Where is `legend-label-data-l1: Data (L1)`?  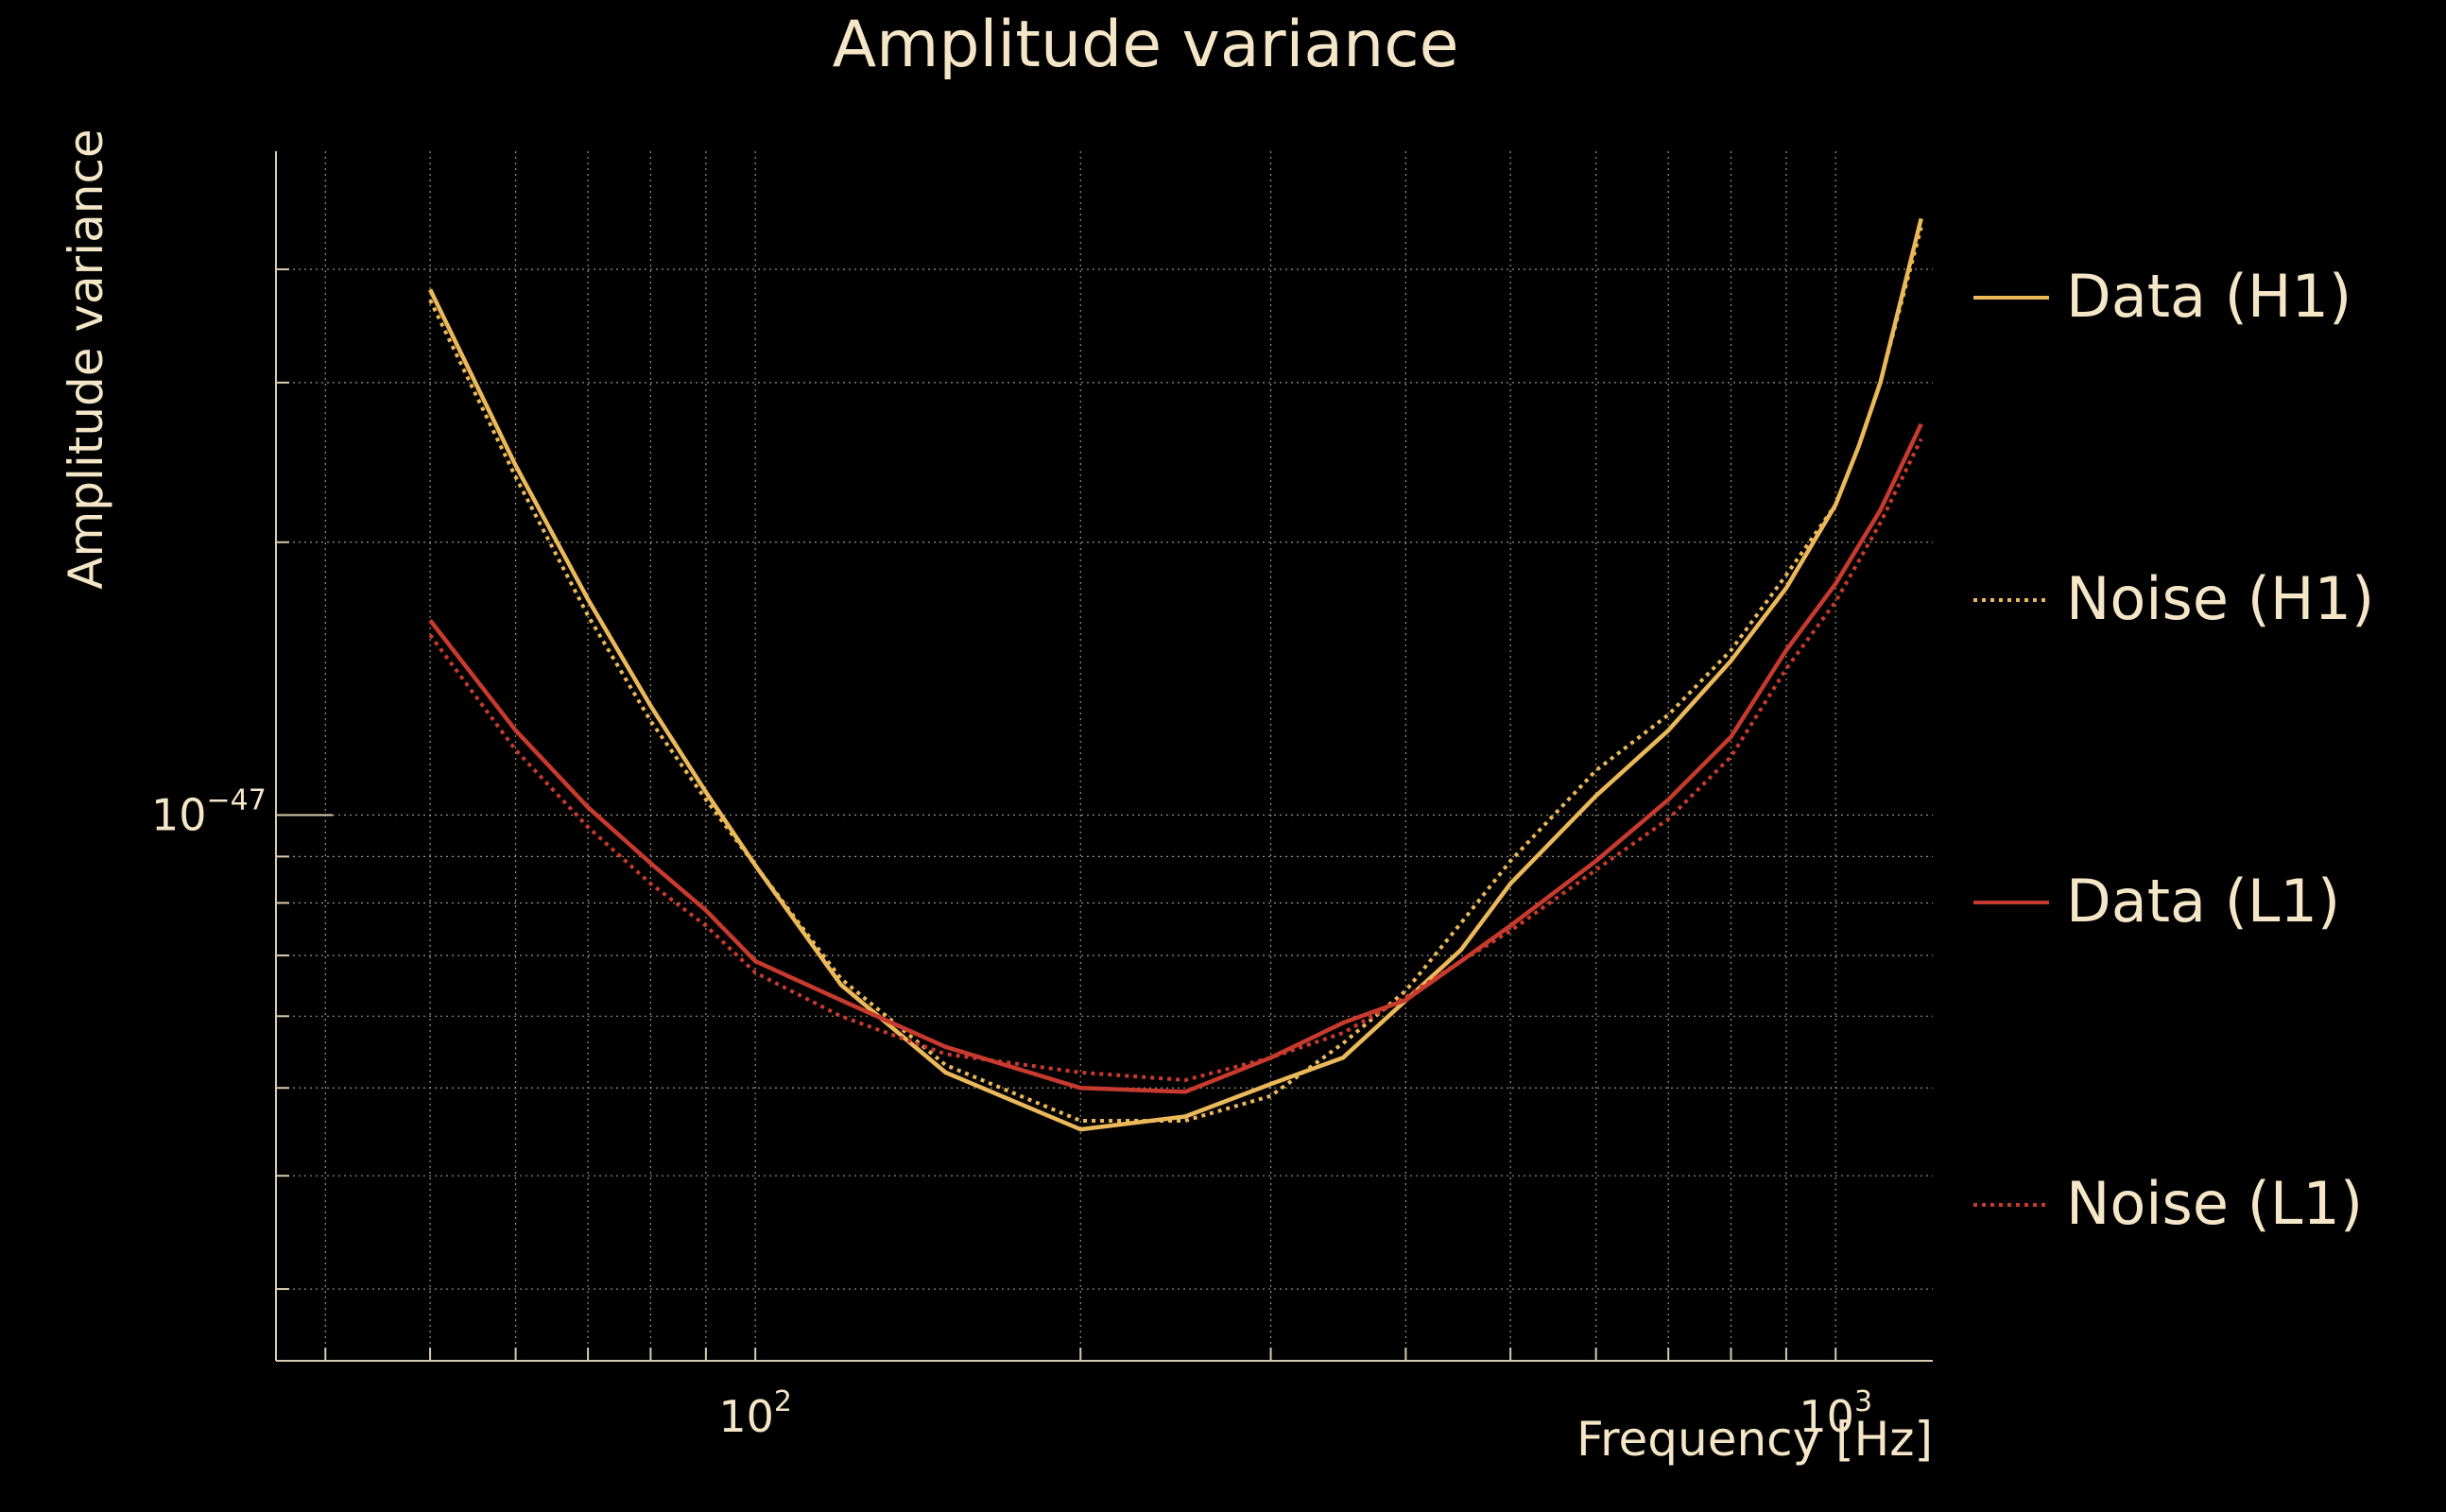
legend-label-data-l1: Data (L1) is located at coordinates (2203, 901).